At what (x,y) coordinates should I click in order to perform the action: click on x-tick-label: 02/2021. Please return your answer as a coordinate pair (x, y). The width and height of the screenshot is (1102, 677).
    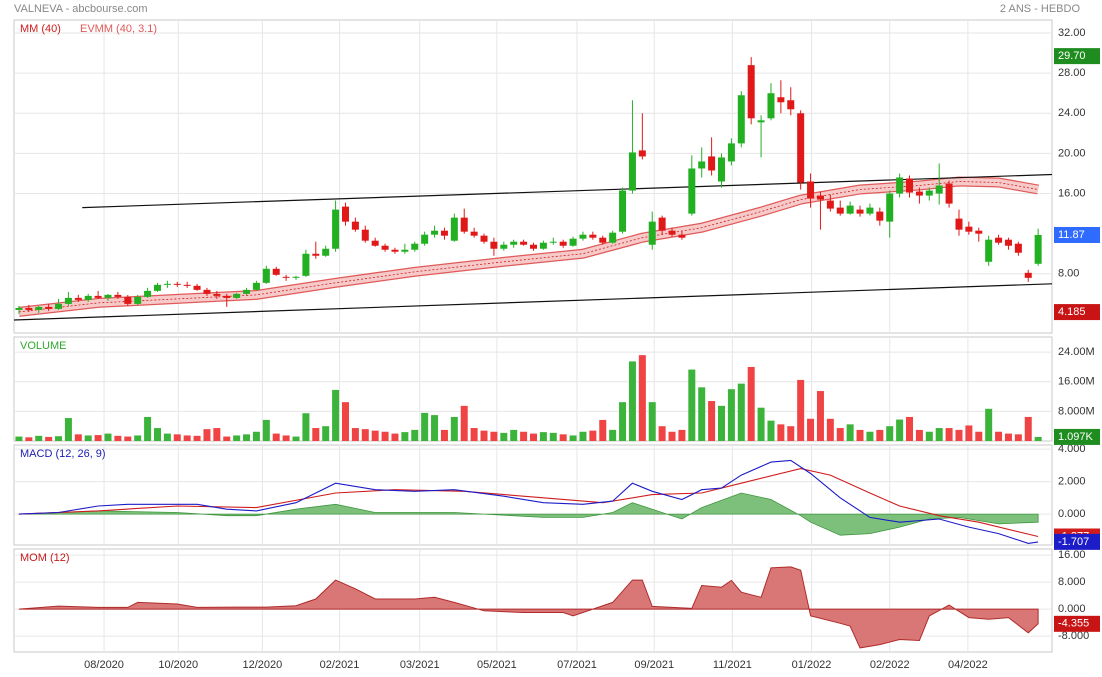
    Looking at the image, I should click on (340, 665).